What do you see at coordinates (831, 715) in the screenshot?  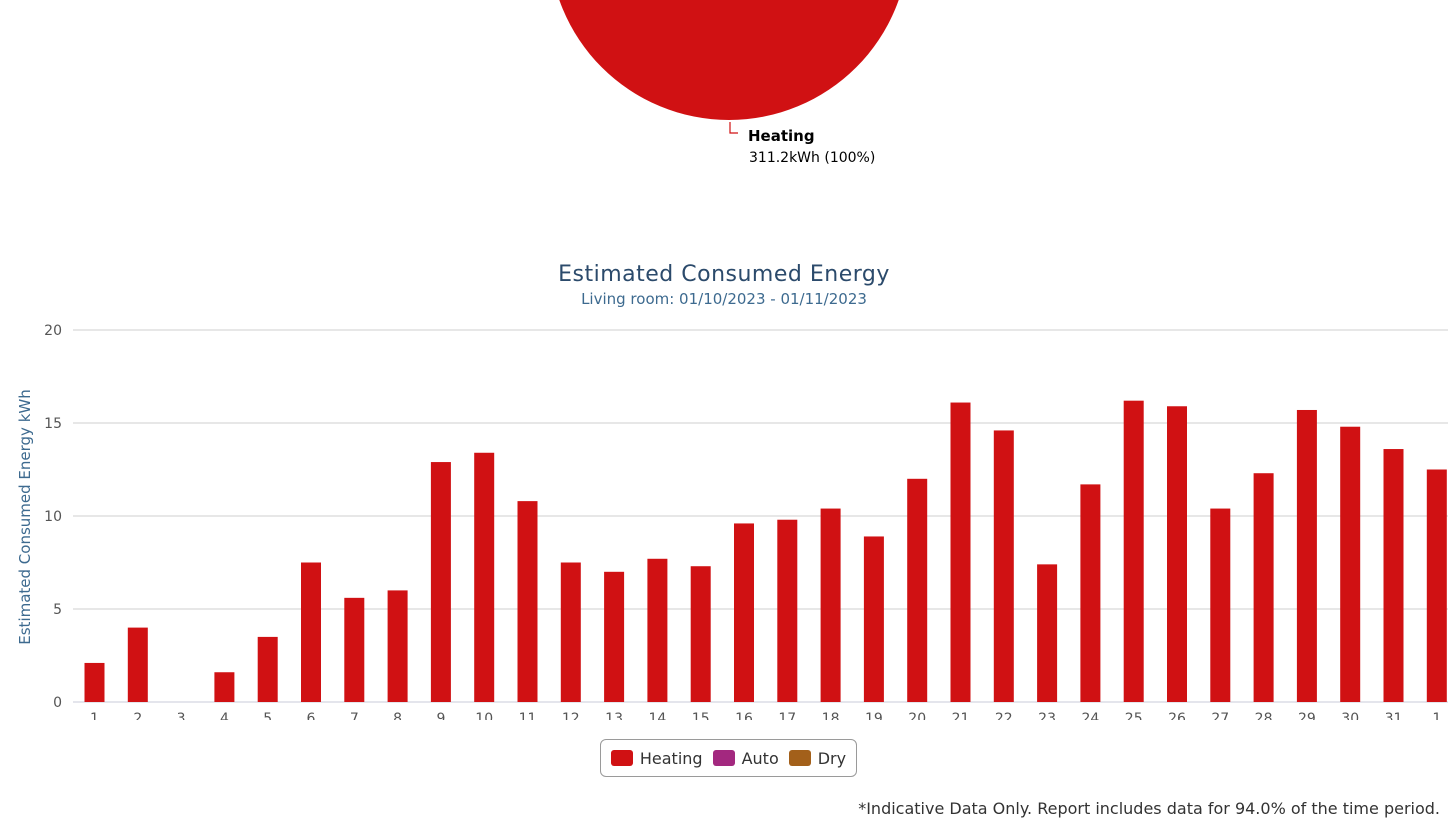 I see `x-tick-label: 18` at bounding box center [831, 715].